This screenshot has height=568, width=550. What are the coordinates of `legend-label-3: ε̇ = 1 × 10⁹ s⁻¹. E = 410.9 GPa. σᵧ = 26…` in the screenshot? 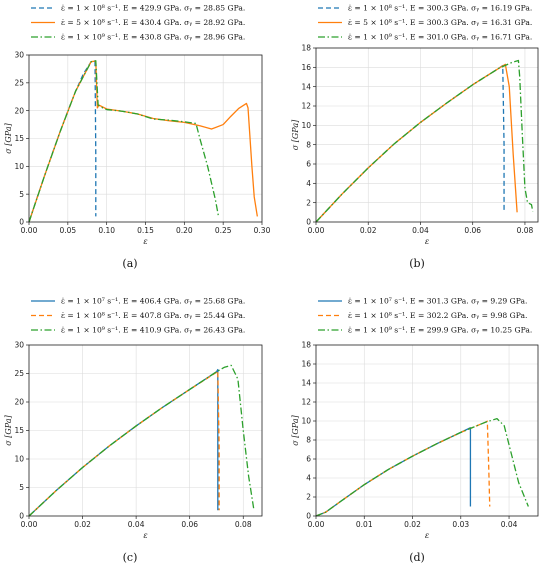 It's located at (153, 330).